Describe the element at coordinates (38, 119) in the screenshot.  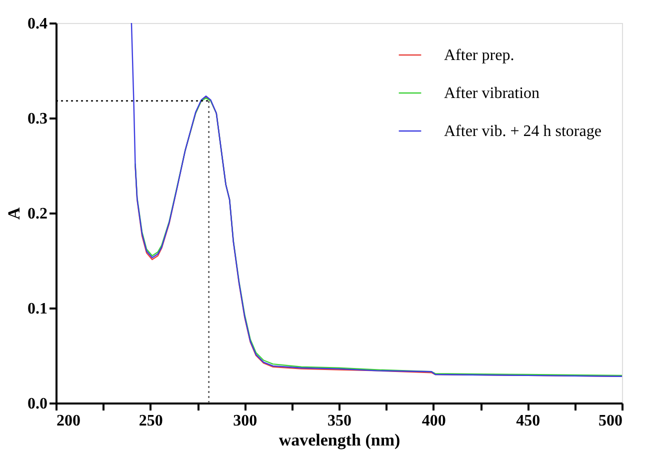
I see `y-tick-label: 0.3` at that location.